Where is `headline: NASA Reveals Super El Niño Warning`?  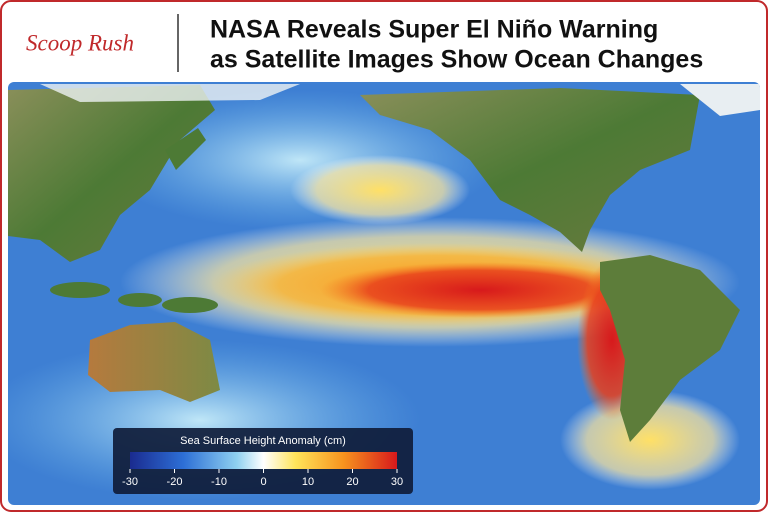
headline: NASA Reveals Super El Niño Warning is located at coordinates (434, 30).